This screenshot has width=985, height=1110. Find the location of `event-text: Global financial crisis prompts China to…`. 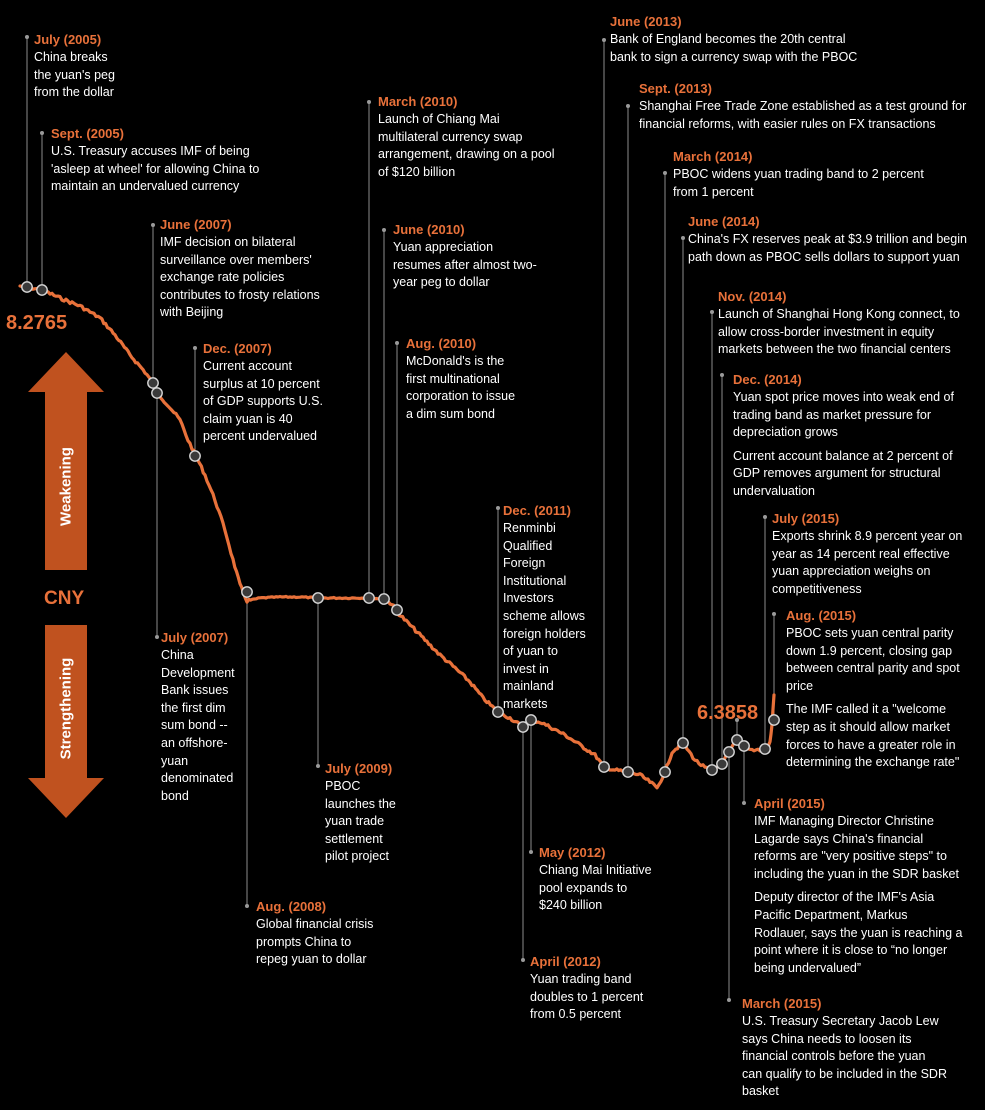

event-text: Global financial crisis prompts China to… is located at coordinates (315, 942).